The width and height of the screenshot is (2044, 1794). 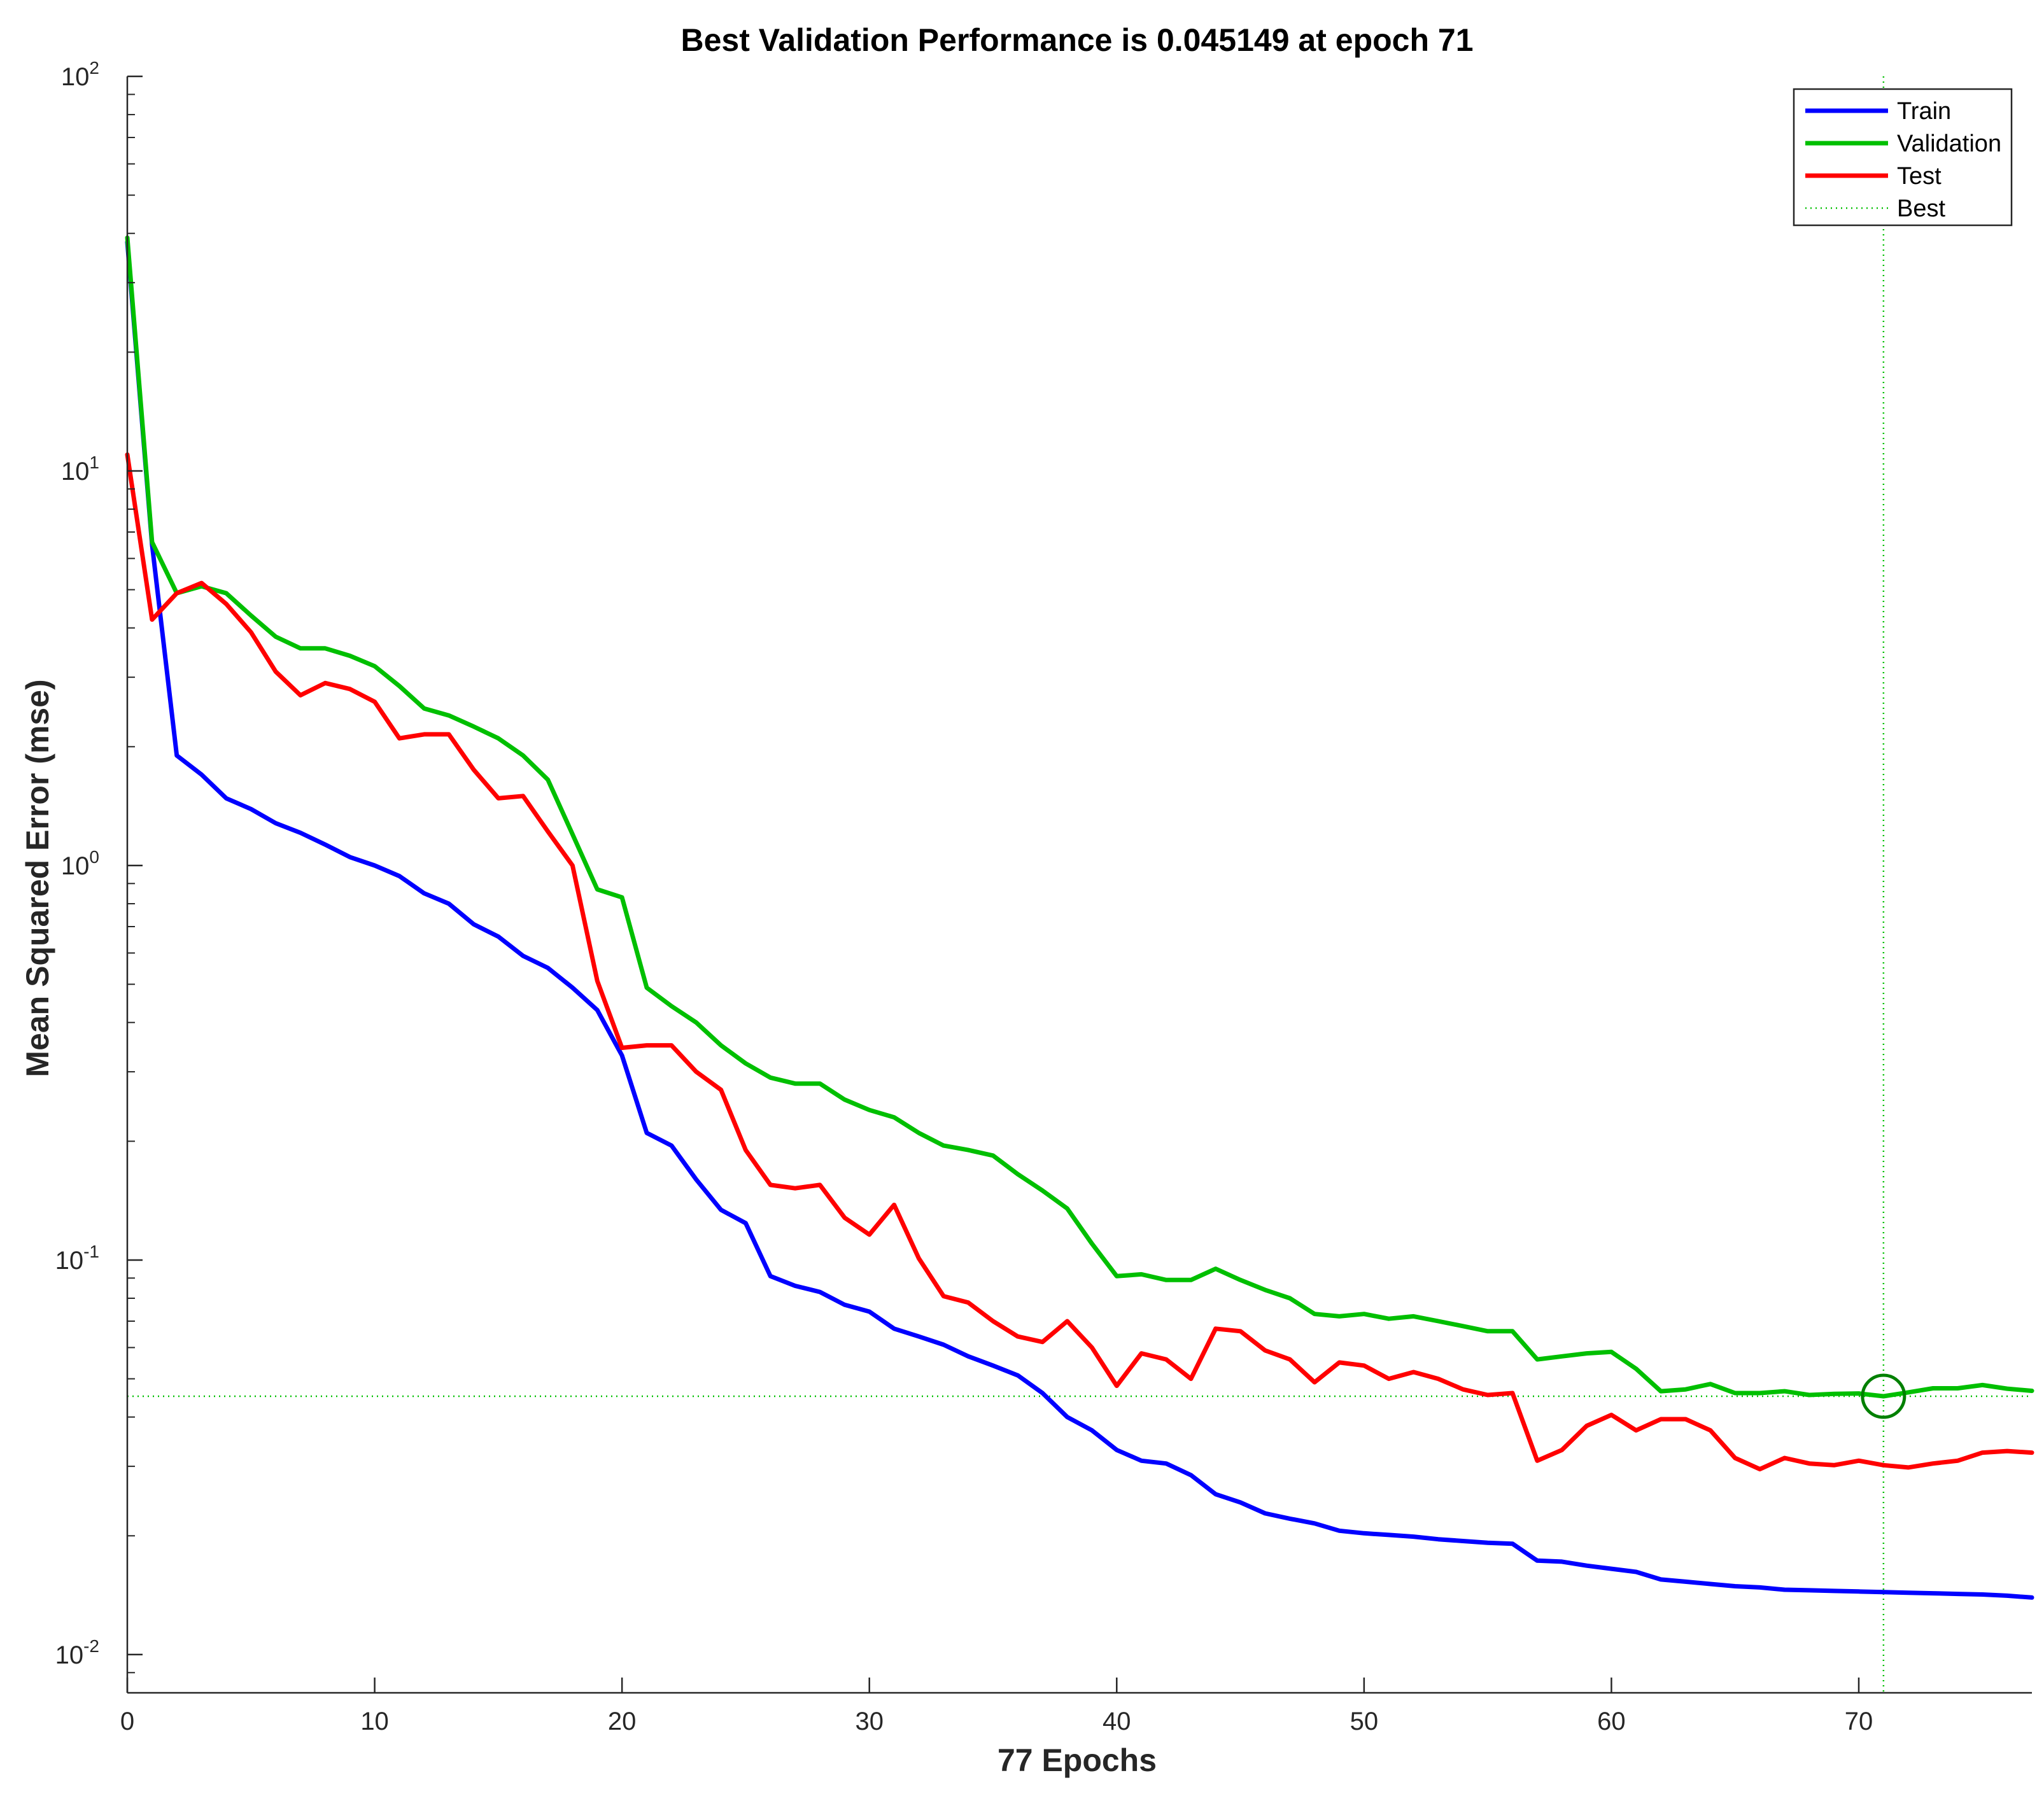 What do you see at coordinates (1077, 1760) in the screenshot?
I see `x-axis-title: 77 Epochs` at bounding box center [1077, 1760].